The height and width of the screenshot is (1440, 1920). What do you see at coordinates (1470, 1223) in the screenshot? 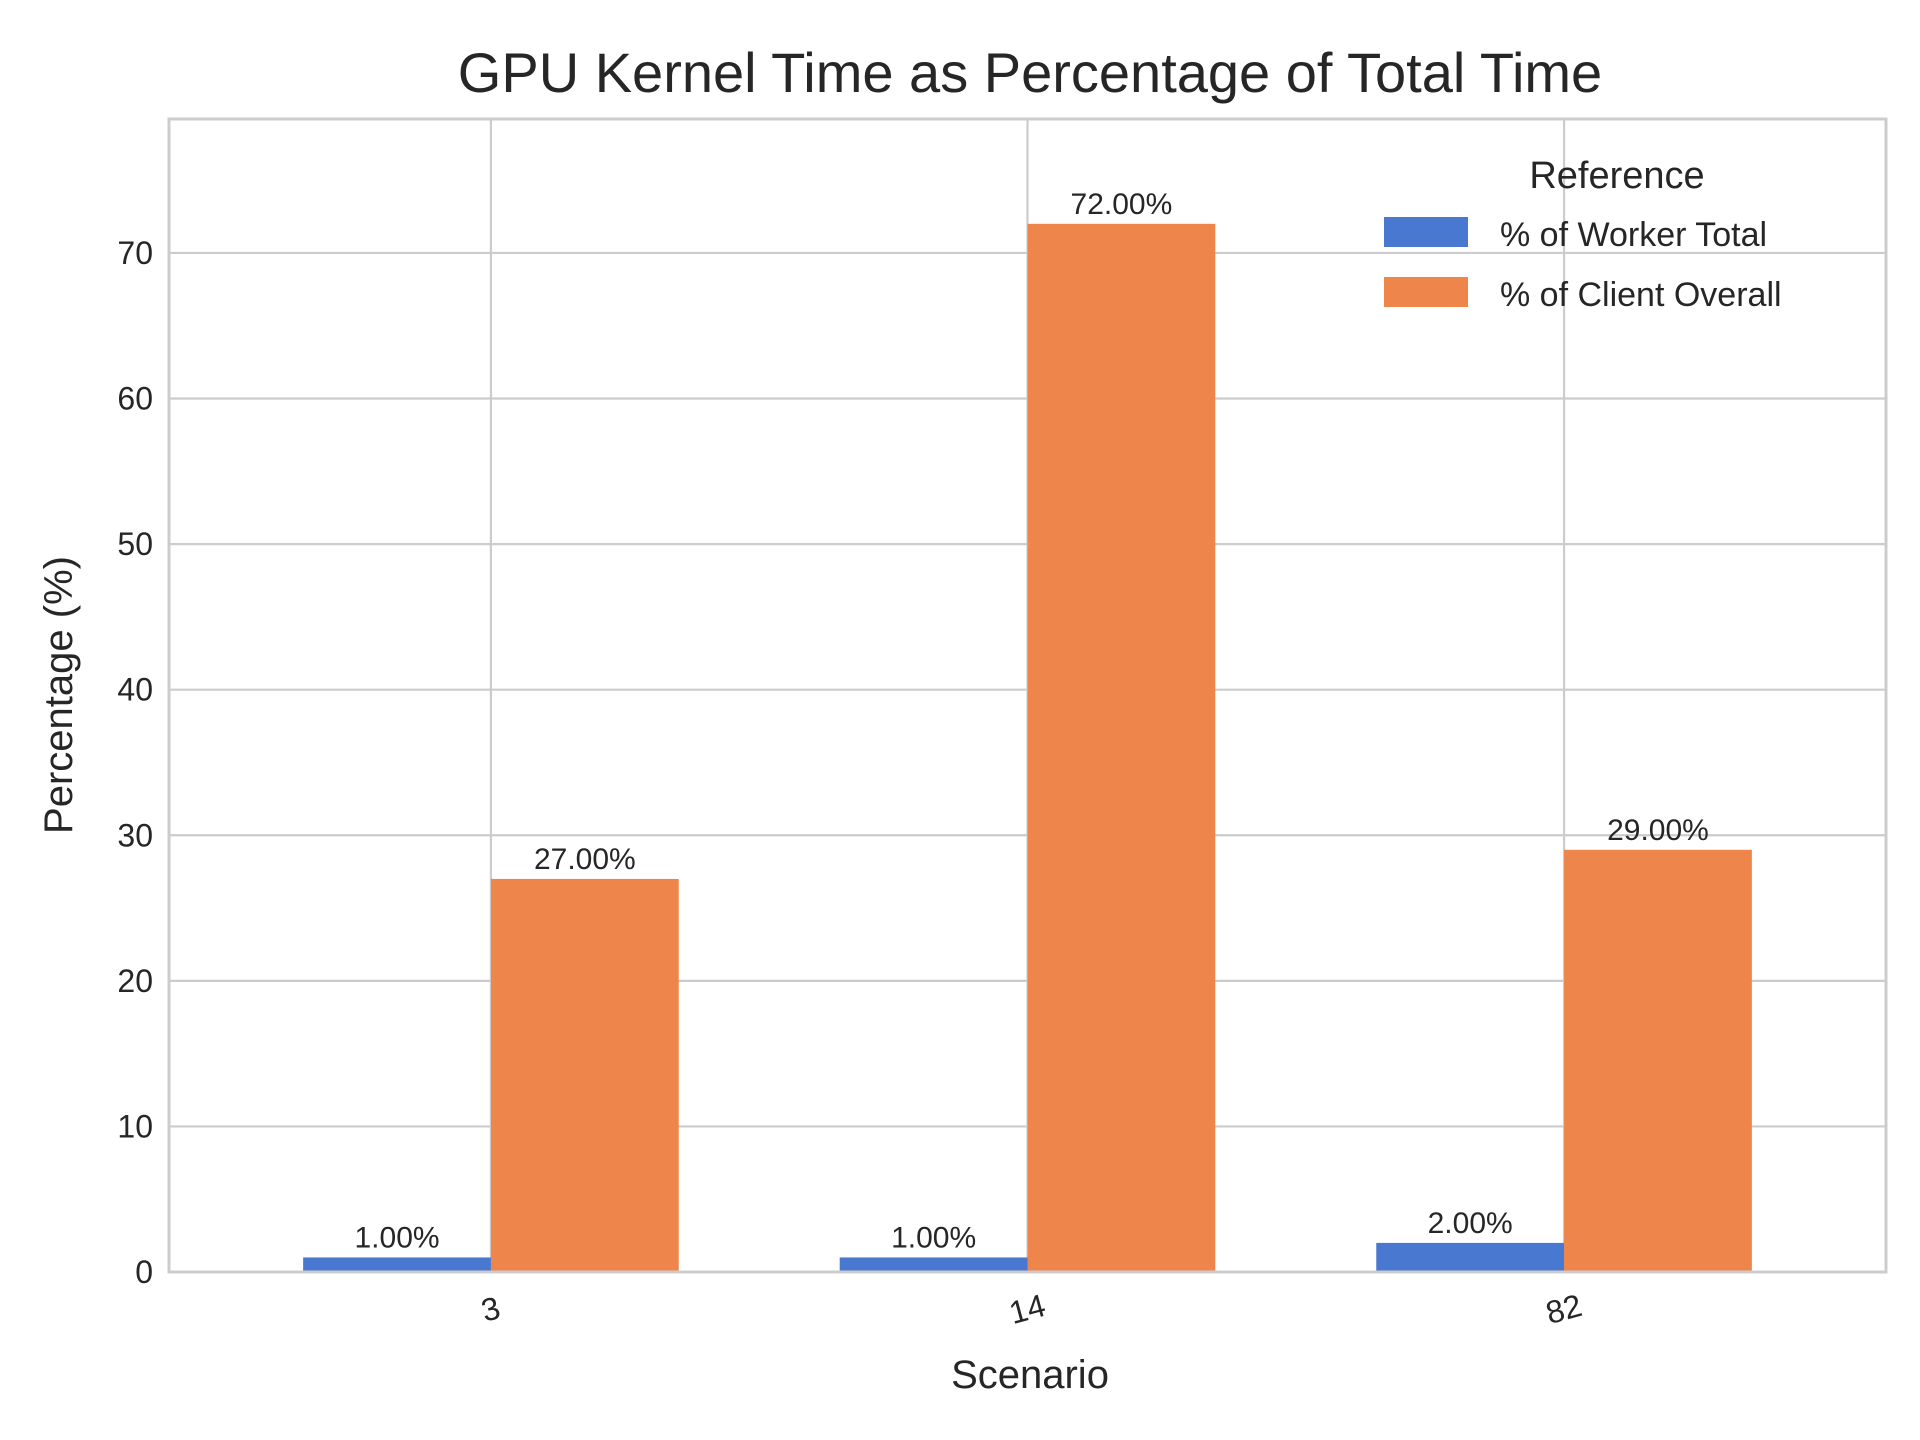
I see `bar-value-label: 2.00%` at bounding box center [1470, 1223].